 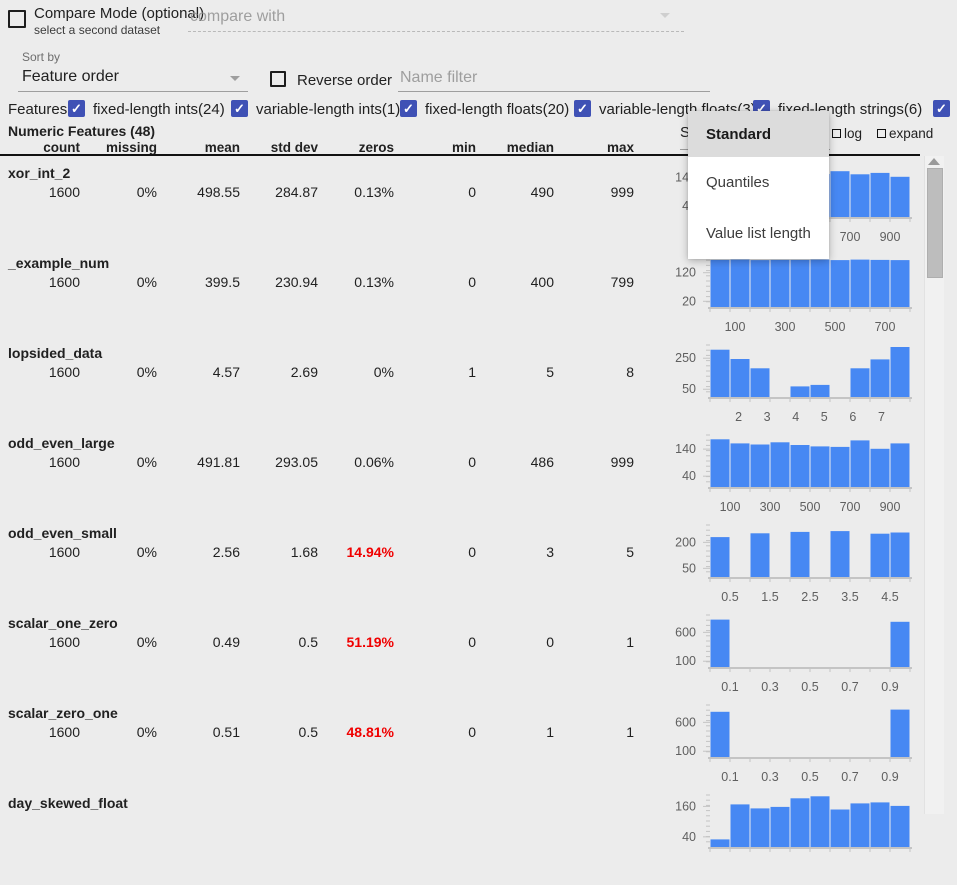 What do you see at coordinates (793, 654) in the screenshot?
I see `histogram-chart: 100 600 0.1 0.3 0.5 0.7 0.9` at bounding box center [793, 654].